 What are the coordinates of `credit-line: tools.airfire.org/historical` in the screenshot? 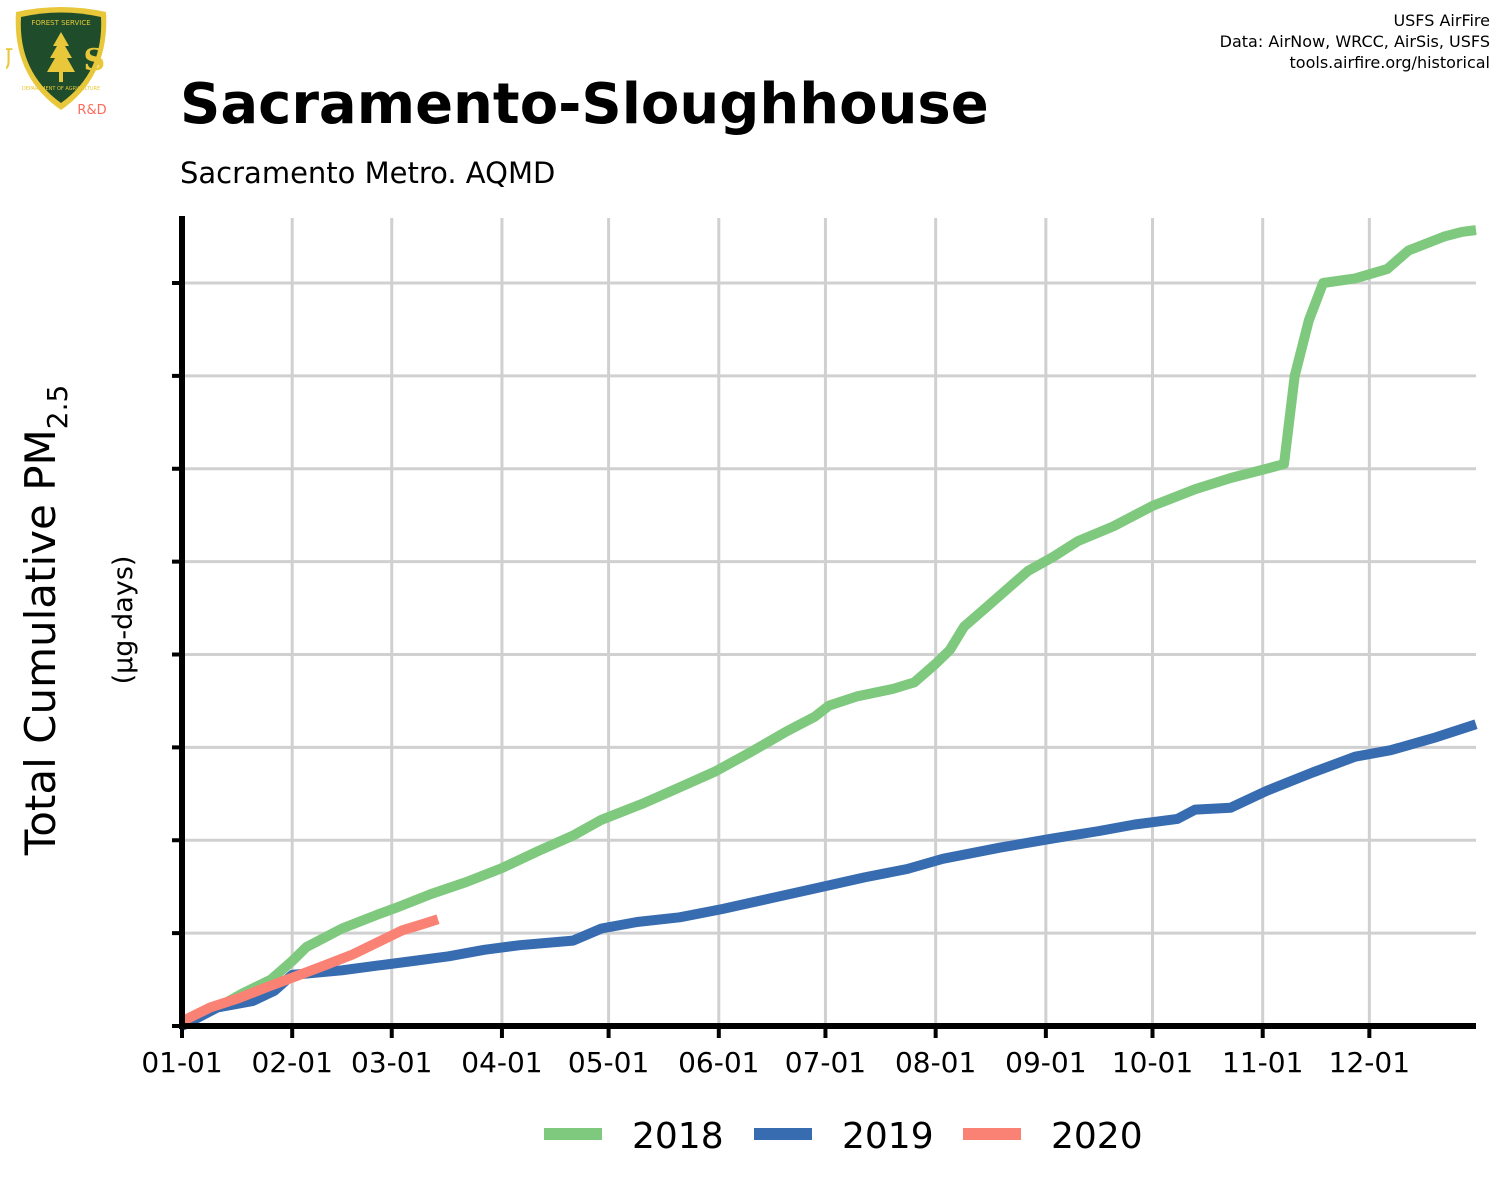 It's located at (1389, 62).